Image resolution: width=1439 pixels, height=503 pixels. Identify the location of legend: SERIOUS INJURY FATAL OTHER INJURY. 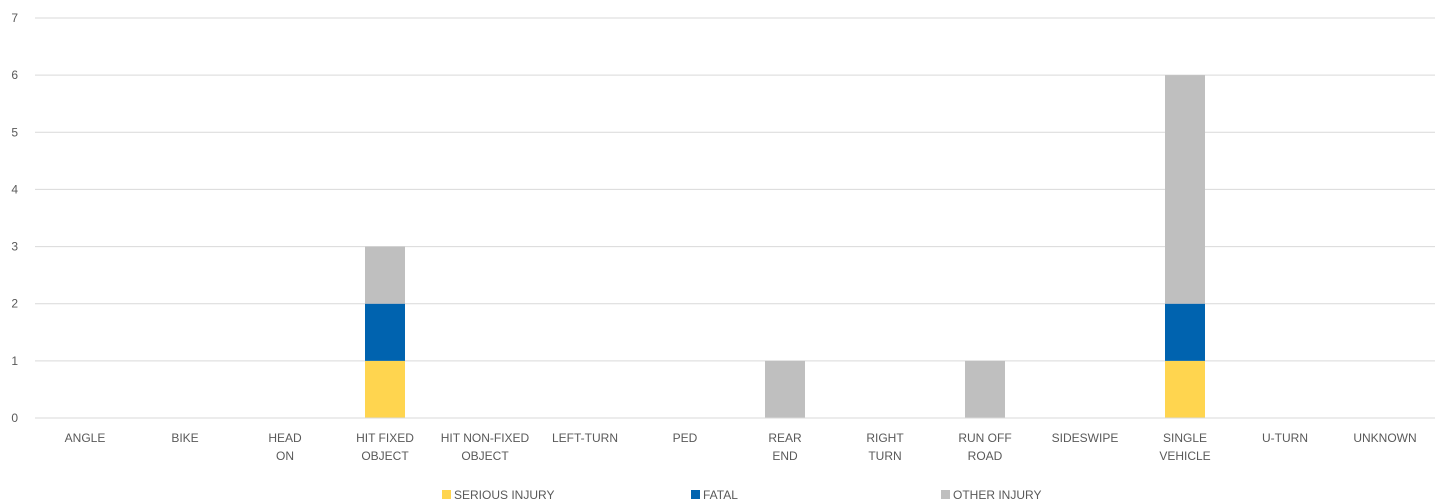
(741, 495).